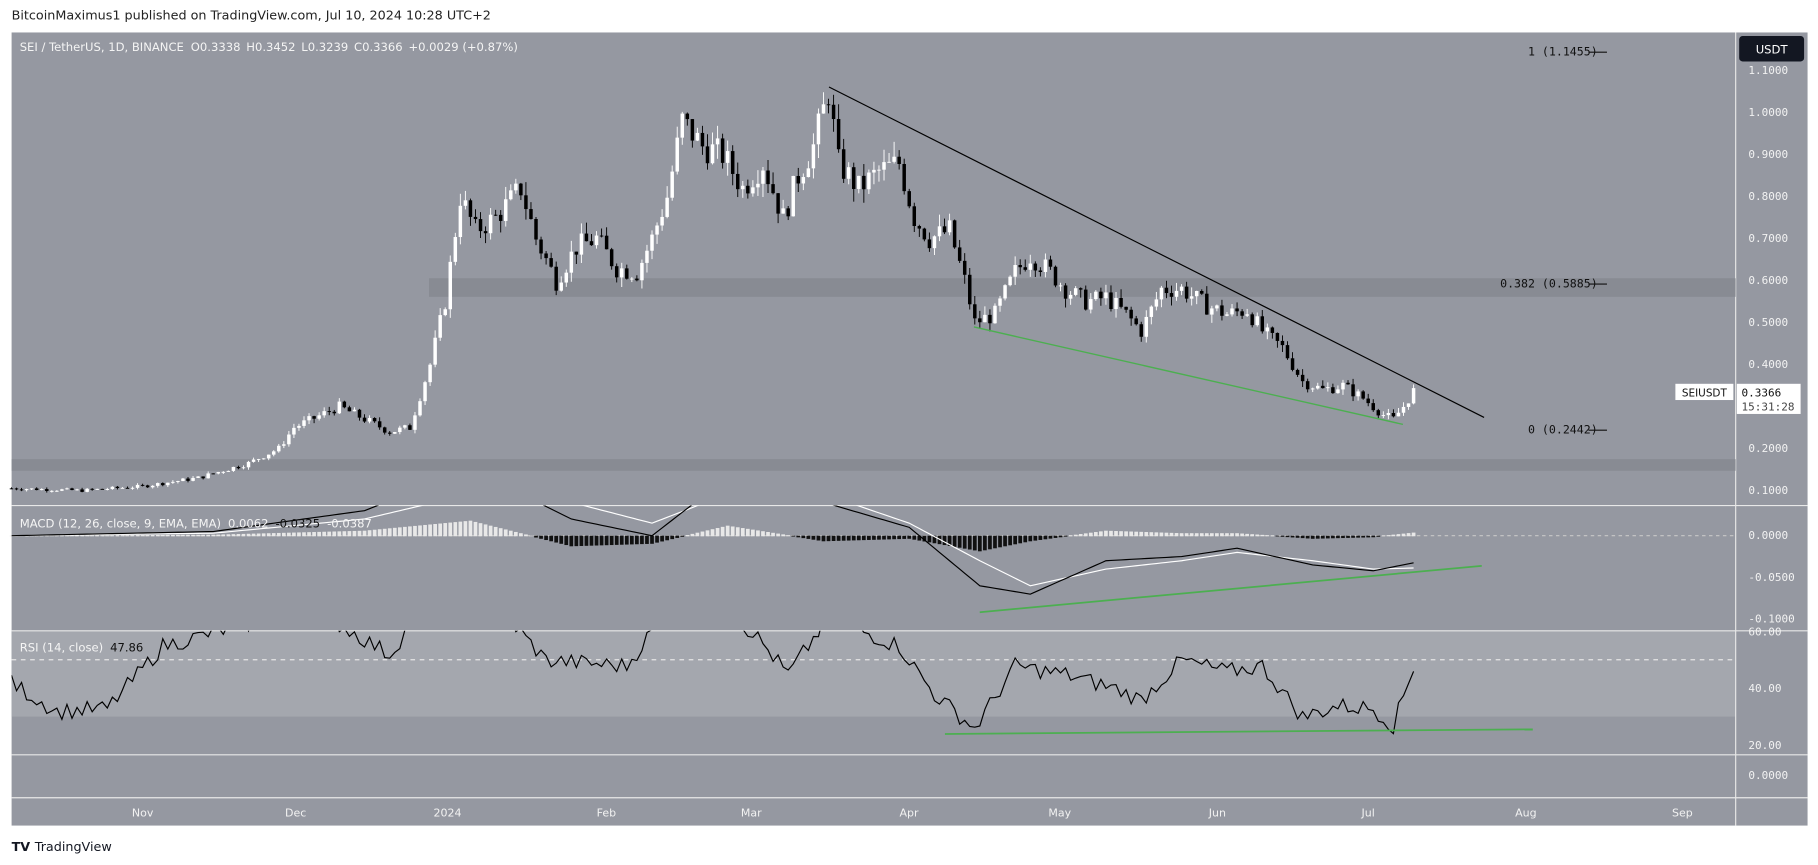  I want to click on rsi-divergence-line, so click(1238, 731).